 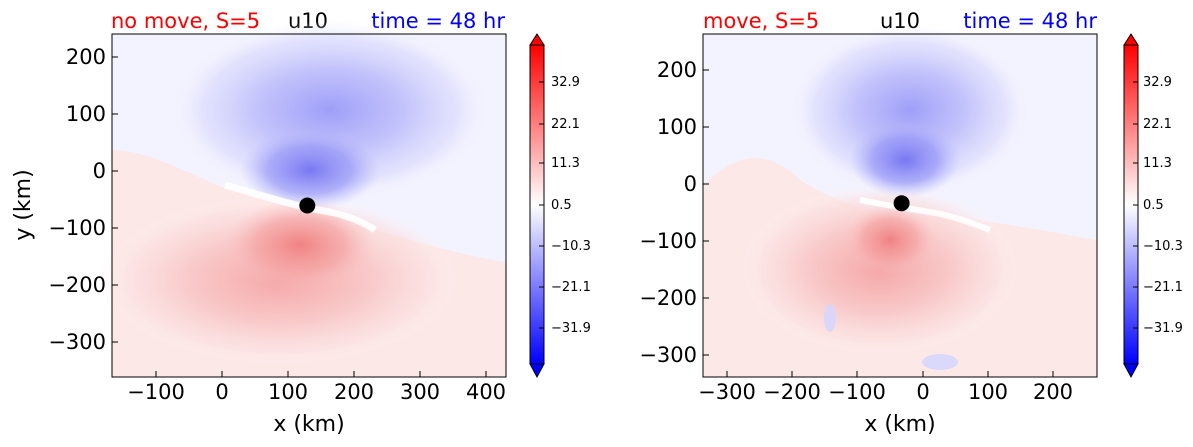 What do you see at coordinates (1053, 392) in the screenshot?
I see `panel2-xtick-label: 200` at bounding box center [1053, 392].